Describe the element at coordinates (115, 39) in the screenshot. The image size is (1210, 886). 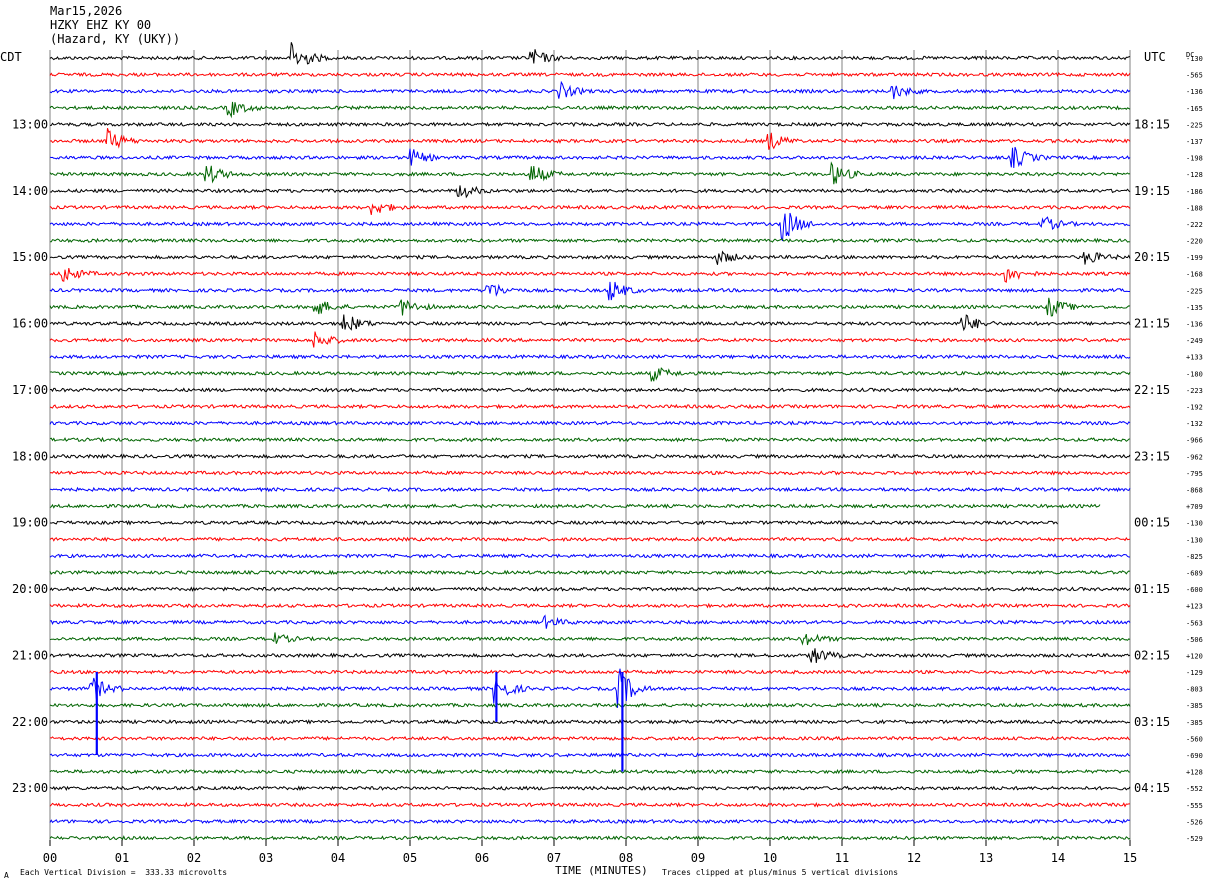
I see `station-location: (Hazard, KY (UKY))` at that location.